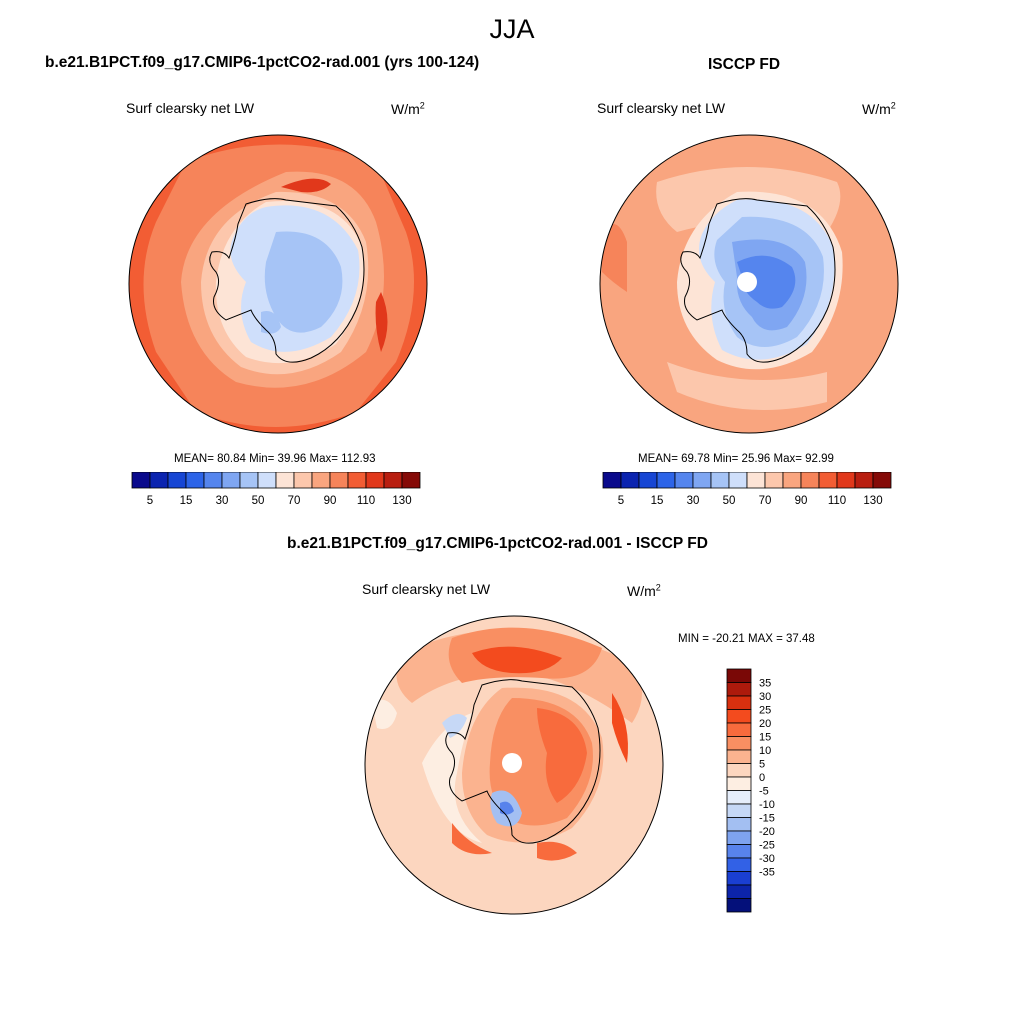 The height and width of the screenshot is (1024, 1024). What do you see at coordinates (294, 501) in the screenshot?
I see `model-colorbar-tick-label: 70` at bounding box center [294, 501].